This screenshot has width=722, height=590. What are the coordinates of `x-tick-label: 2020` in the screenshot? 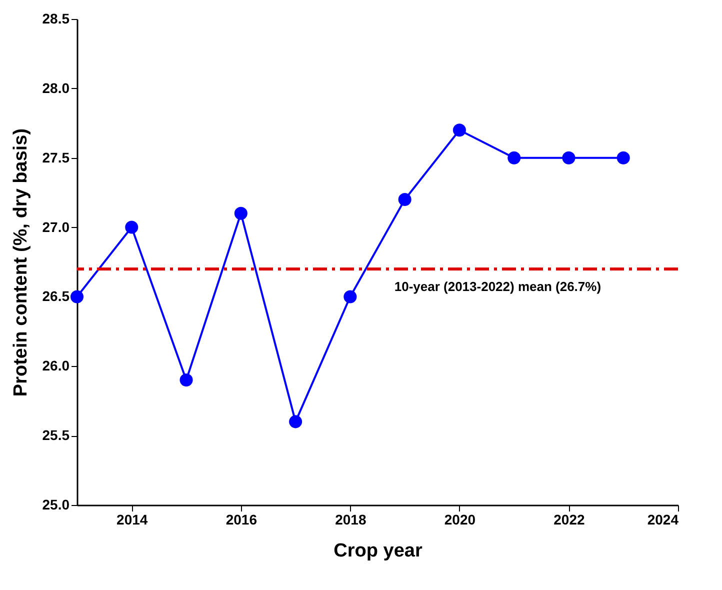 It's located at (460, 520).